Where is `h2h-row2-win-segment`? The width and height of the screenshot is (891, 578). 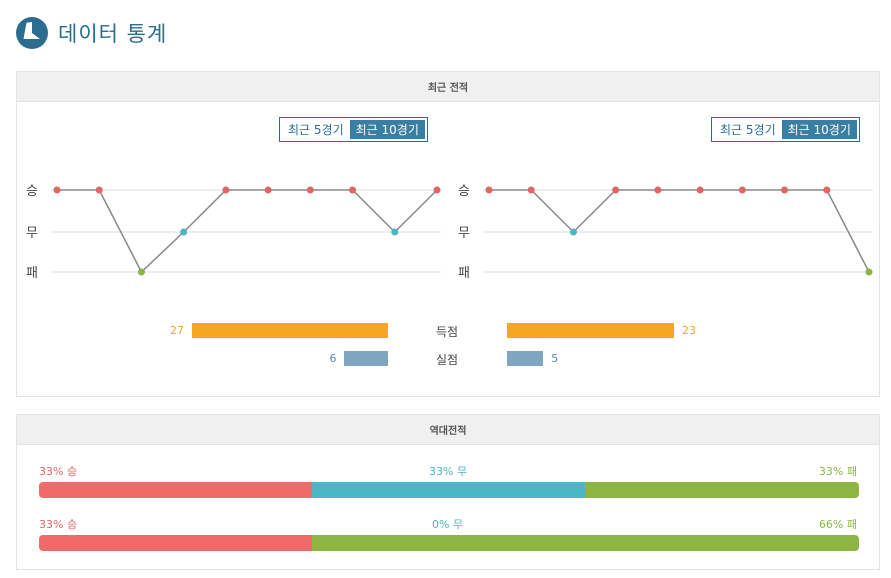 h2h-row2-win-segment is located at coordinates (176, 543).